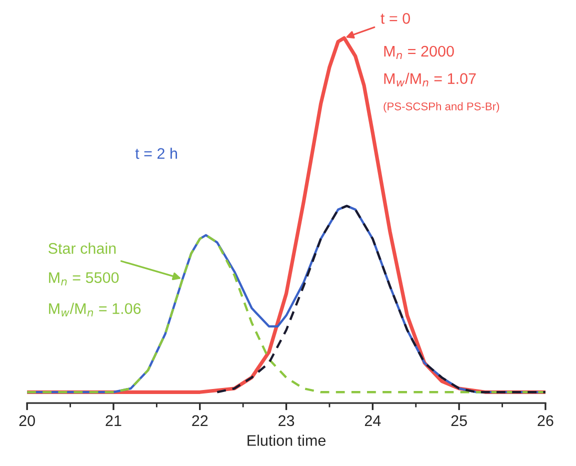 Image resolution: width=576 pixels, height=466 pixels. What do you see at coordinates (419, 53) in the screenshot?
I see `annotation: M$_{n}$ = 2000` at bounding box center [419, 53].